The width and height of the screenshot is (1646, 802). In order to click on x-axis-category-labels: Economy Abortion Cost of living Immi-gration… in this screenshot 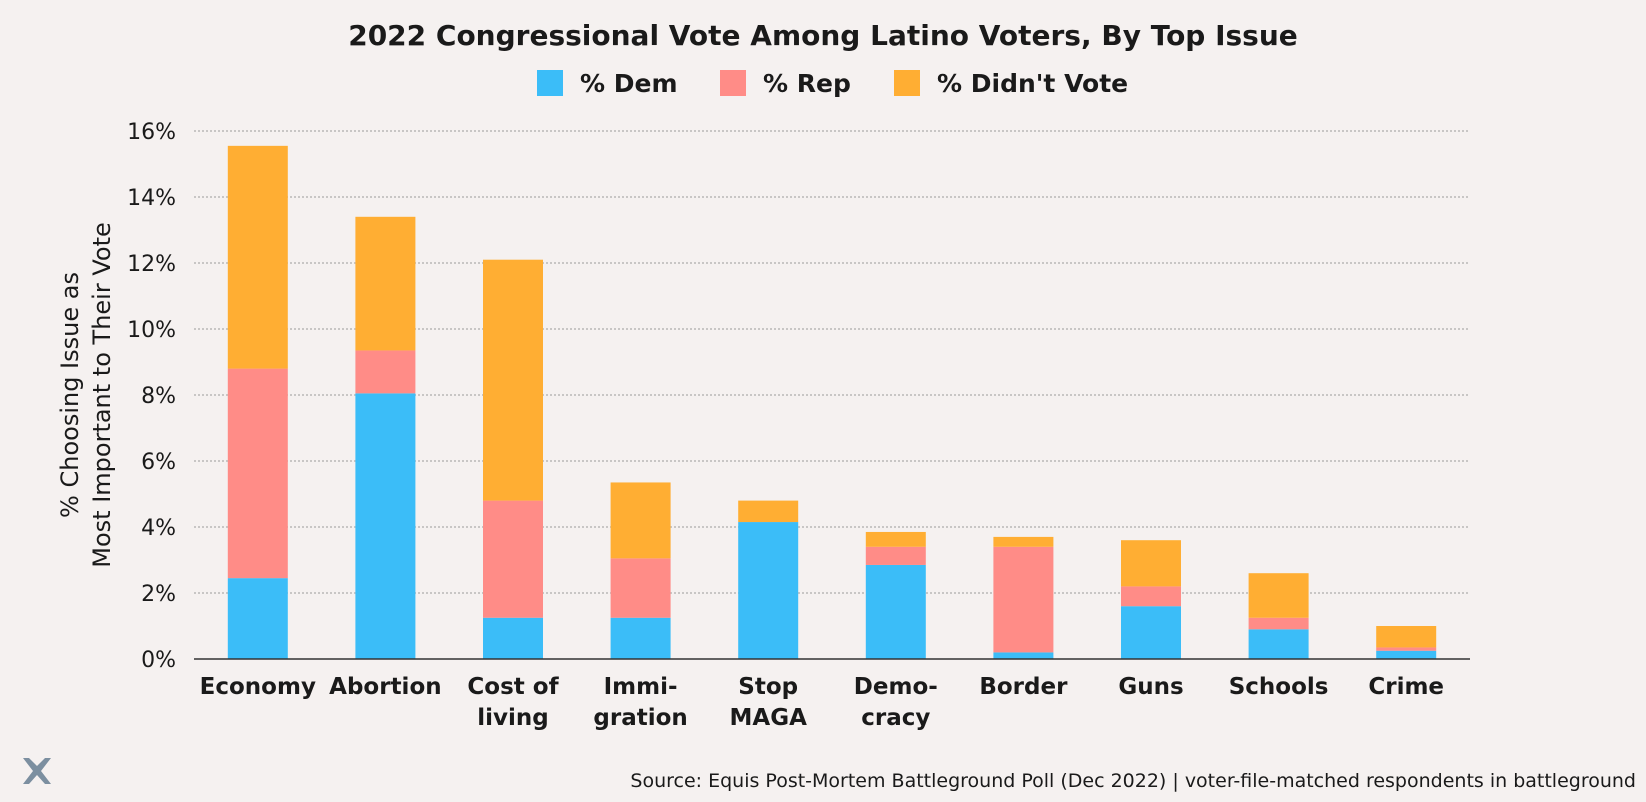, I will do `click(822, 702)`.